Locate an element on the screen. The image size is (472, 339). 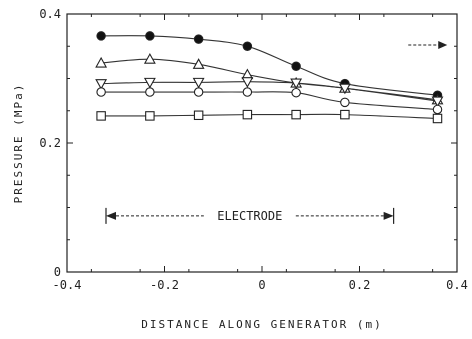
electrode-arrowhead-left is located at coordinates (111, 215).